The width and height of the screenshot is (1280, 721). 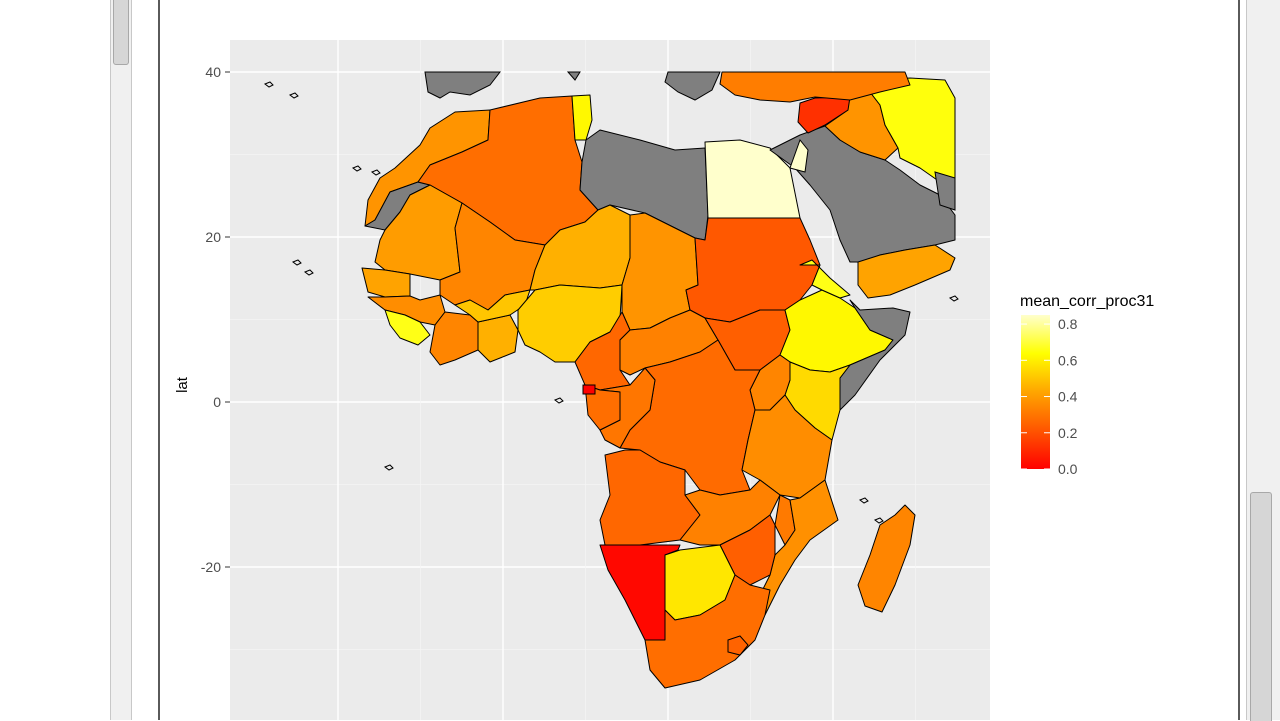 What do you see at coordinates (707, 631) in the screenshot?
I see `country-south-africa` at bounding box center [707, 631].